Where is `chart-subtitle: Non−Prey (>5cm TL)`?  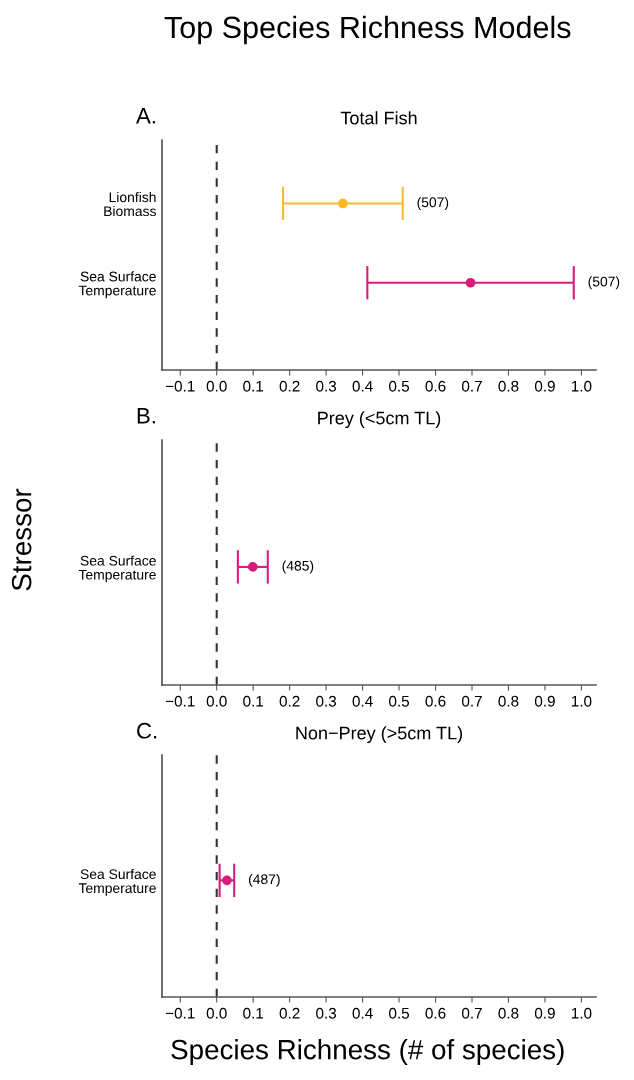
chart-subtitle: Non−Prey (>5cm TL) is located at coordinates (379, 734).